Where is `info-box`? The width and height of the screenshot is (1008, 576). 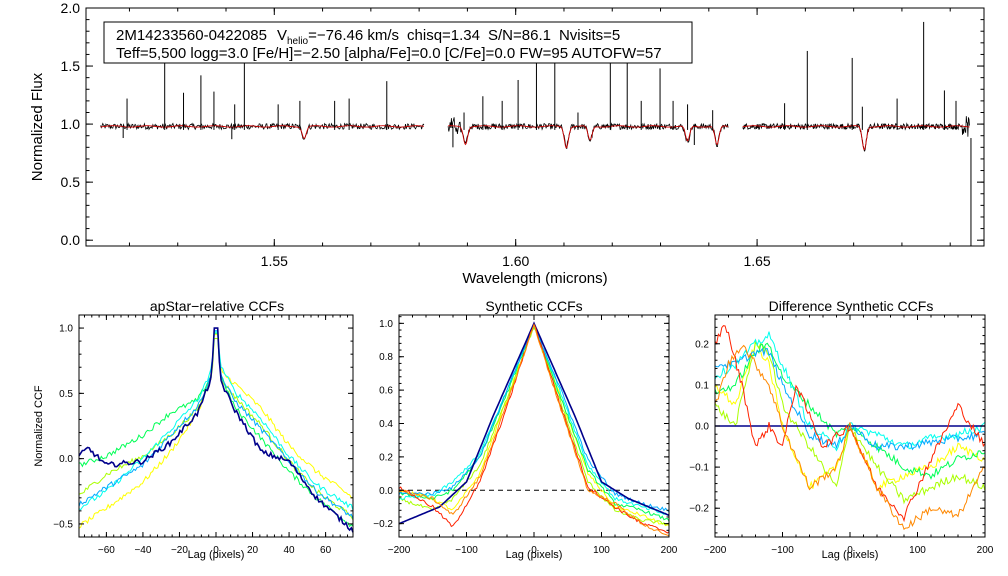 info-box is located at coordinates (398, 42).